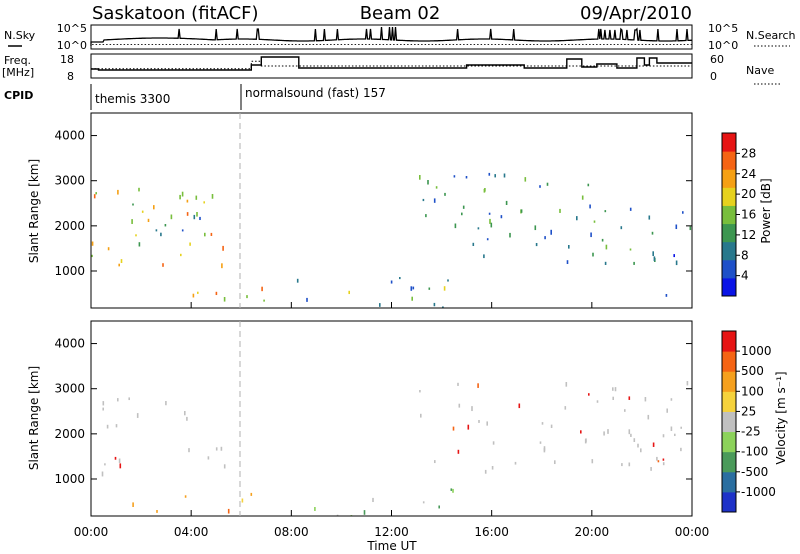  What do you see at coordinates (191, 532) in the screenshot?
I see `x-tick-label: 04:00` at bounding box center [191, 532].